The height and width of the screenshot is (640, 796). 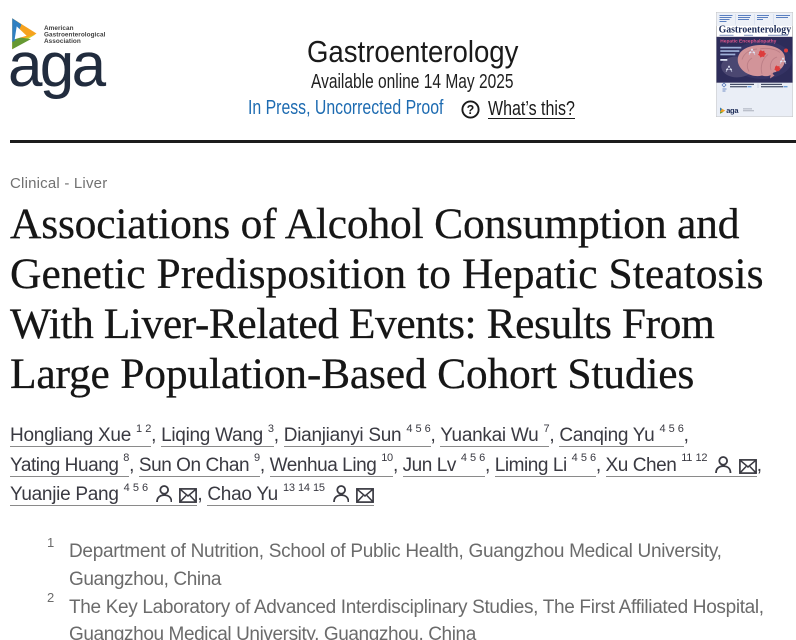 I want to click on svg-text: Gastroenterology, so click(x=755, y=30).